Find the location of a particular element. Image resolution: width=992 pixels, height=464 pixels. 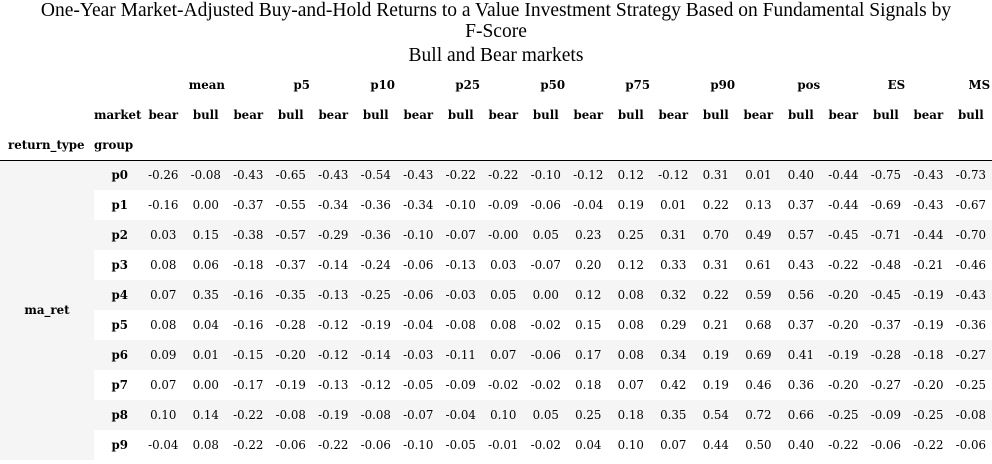

value-cell: 0.18 is located at coordinates (588, 385).